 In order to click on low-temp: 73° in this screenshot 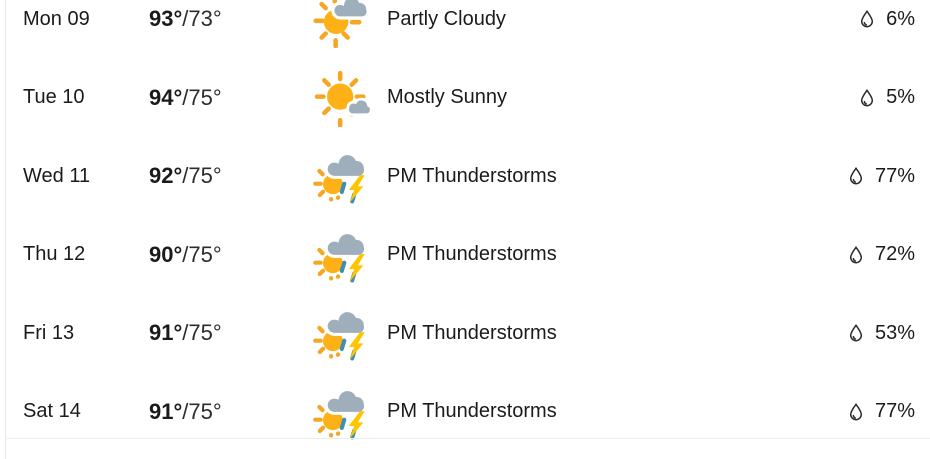, I will do `click(205, 19)`.